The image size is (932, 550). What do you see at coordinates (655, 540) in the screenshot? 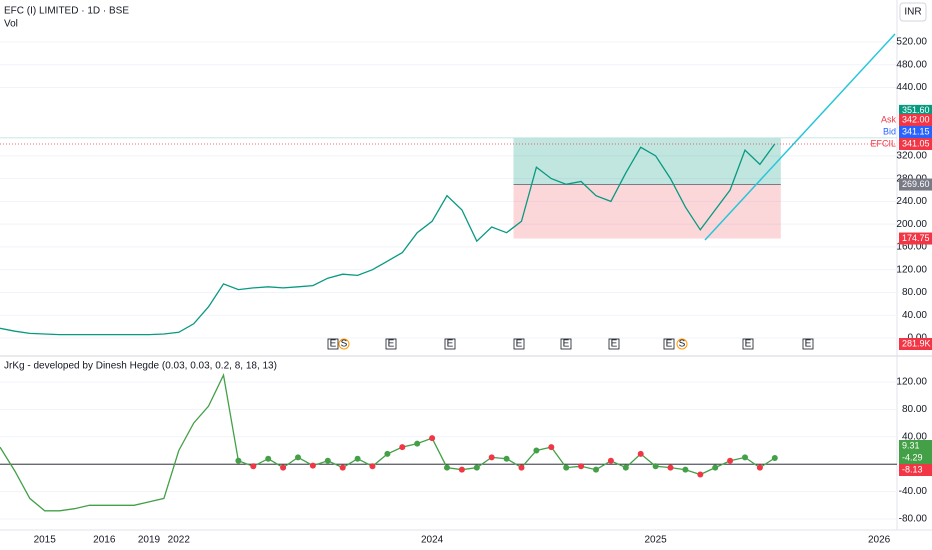
I see `x-tick-label: 2025` at bounding box center [655, 540].